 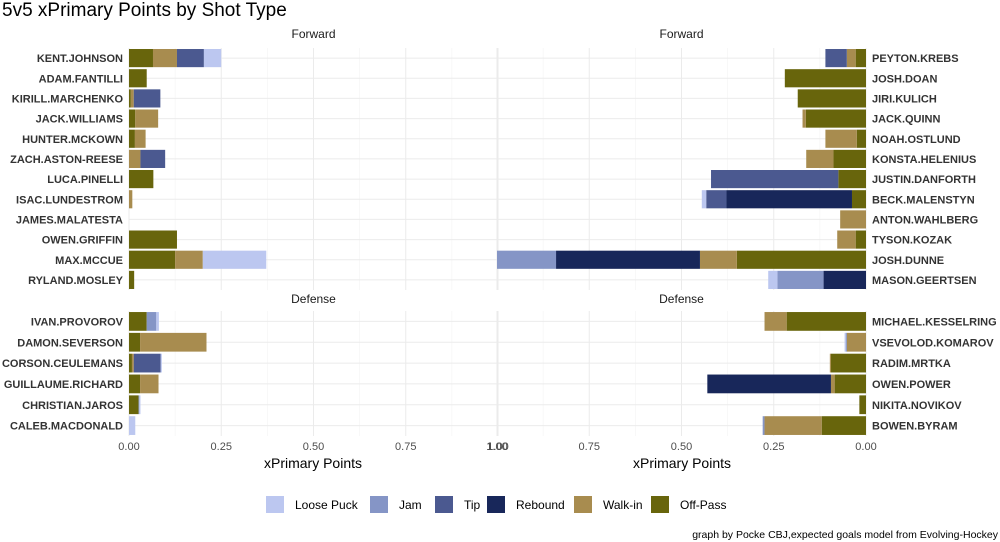 What do you see at coordinates (138, 78) in the screenshot?
I see `bar-adam-fantilli-off-pass` at bounding box center [138, 78].